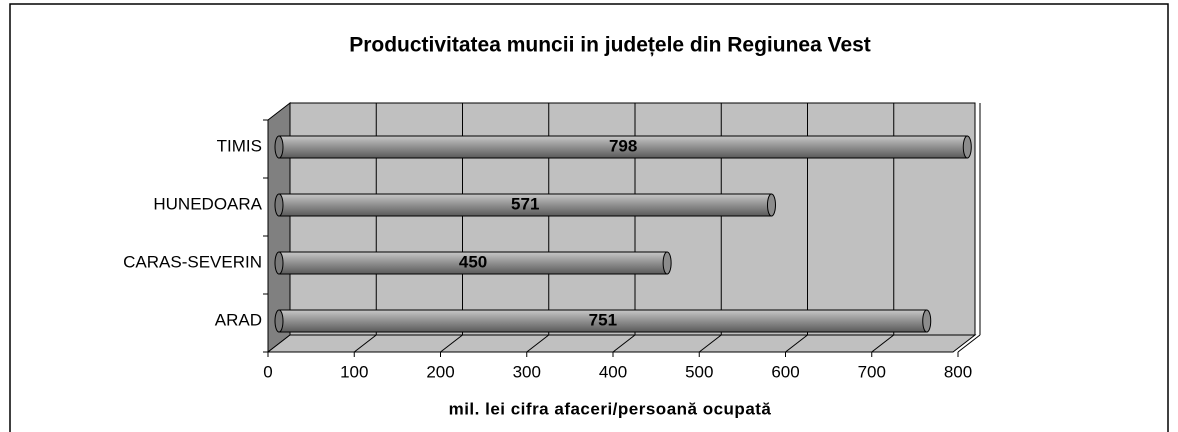 The width and height of the screenshot is (1178, 432). Describe the element at coordinates (525, 203) in the screenshot. I see `value-label: 571` at that location.